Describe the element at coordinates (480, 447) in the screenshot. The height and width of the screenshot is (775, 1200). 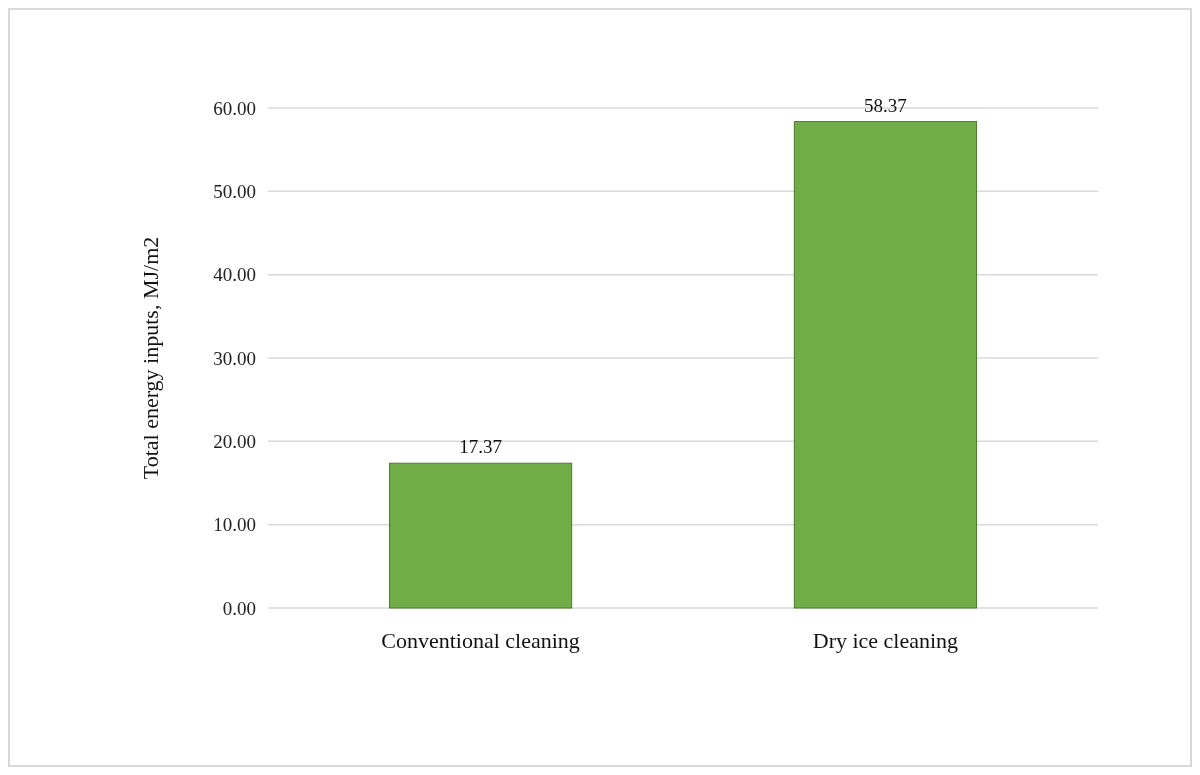
I see `data-label: 17.37` at that location.